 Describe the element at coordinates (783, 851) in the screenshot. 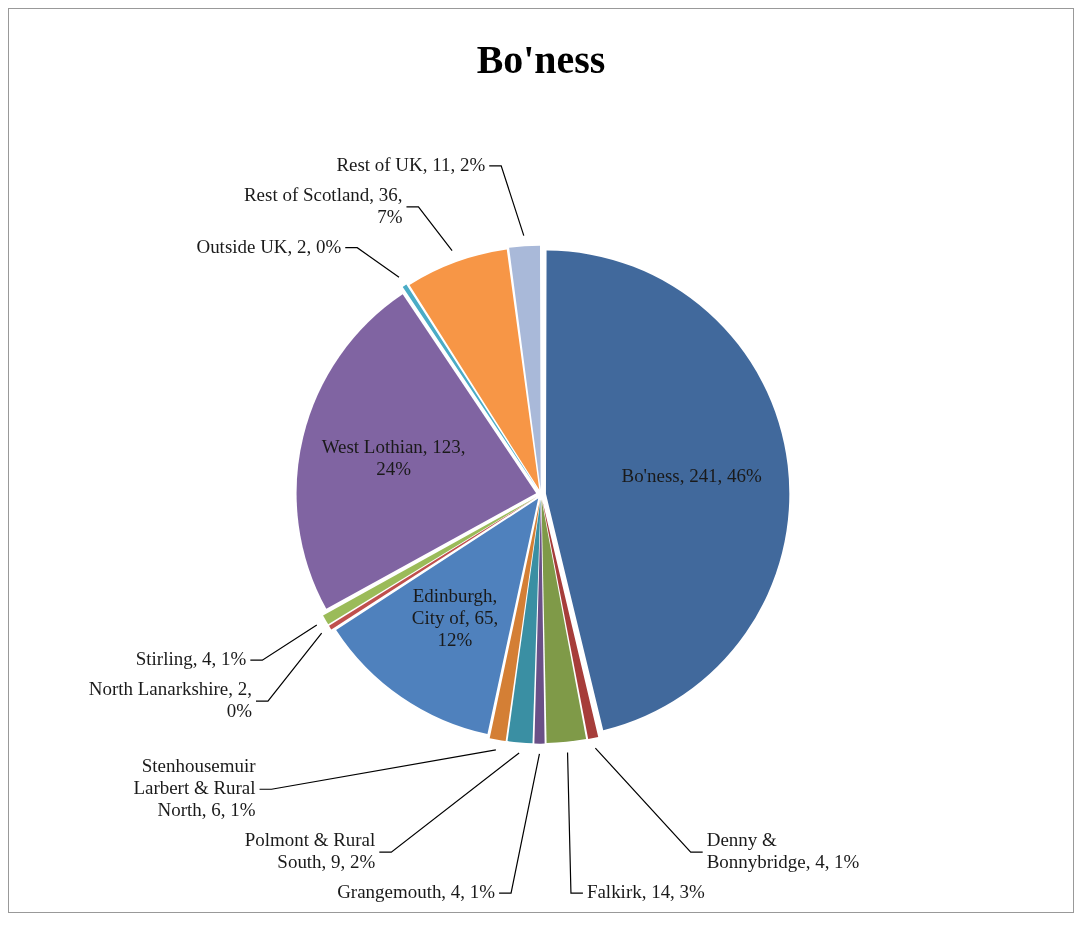

I see `slice-label: Denny & Bonnybridge, 4, 1%` at that location.